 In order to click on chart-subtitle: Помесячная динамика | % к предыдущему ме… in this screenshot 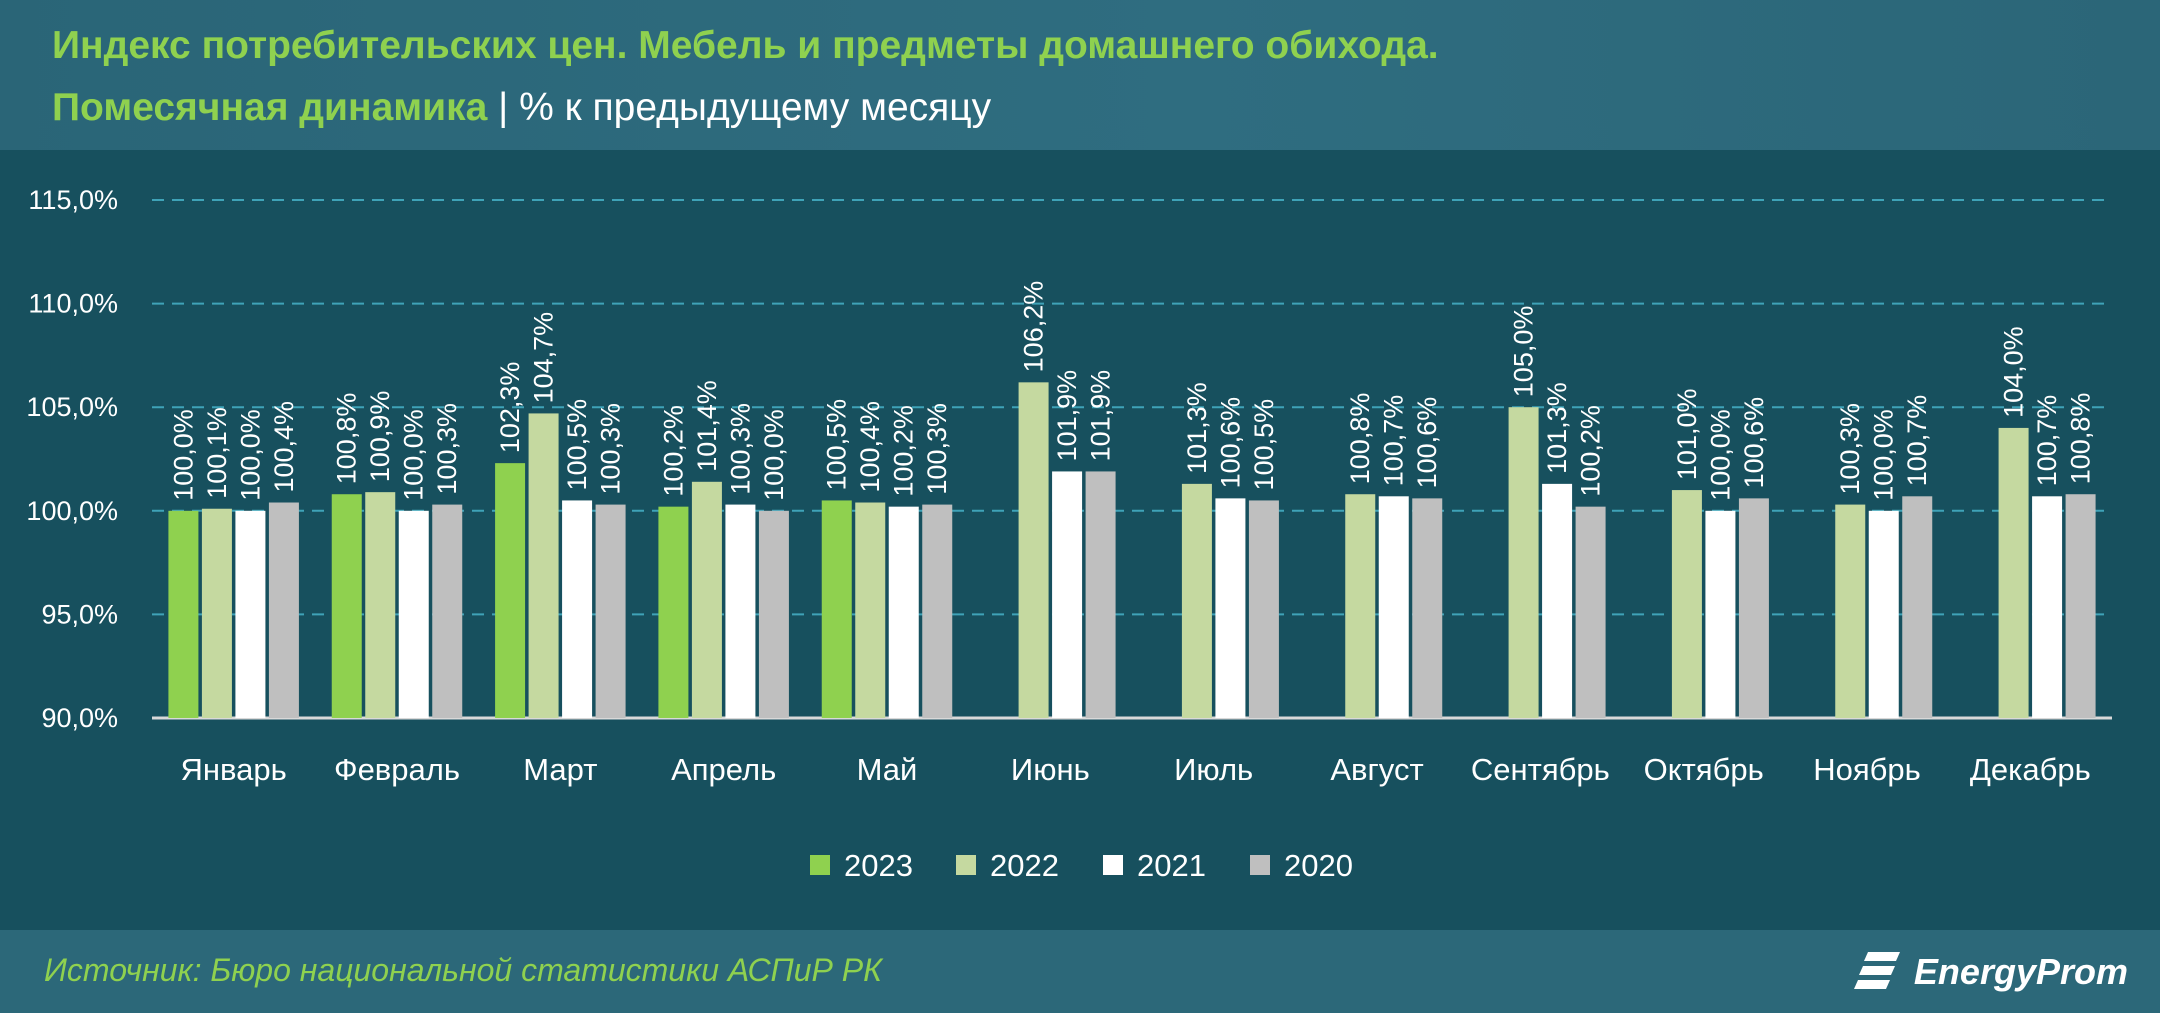, I will do `click(521, 108)`.